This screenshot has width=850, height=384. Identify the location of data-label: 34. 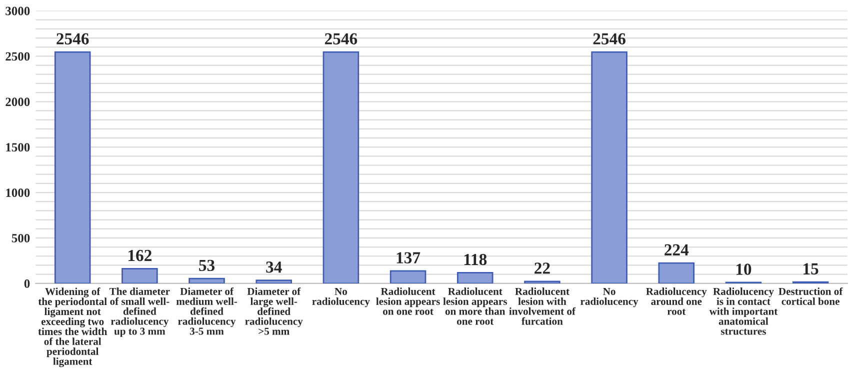
(274, 267).